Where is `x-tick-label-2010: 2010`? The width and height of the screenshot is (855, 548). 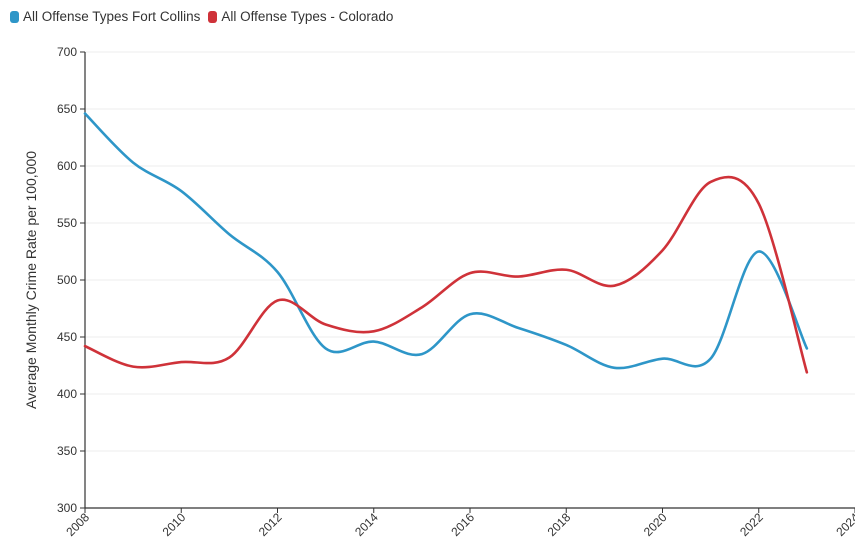 x-tick-label-2010: 2010 is located at coordinates (174, 524).